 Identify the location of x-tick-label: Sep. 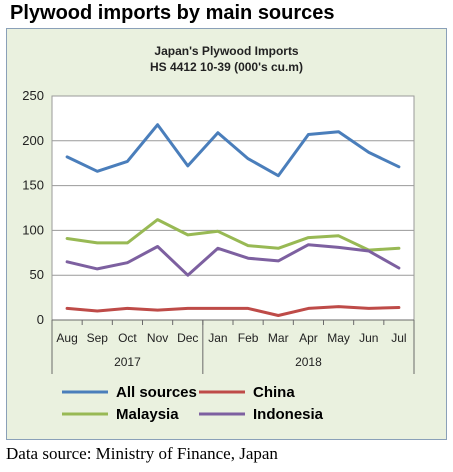
(98, 338).